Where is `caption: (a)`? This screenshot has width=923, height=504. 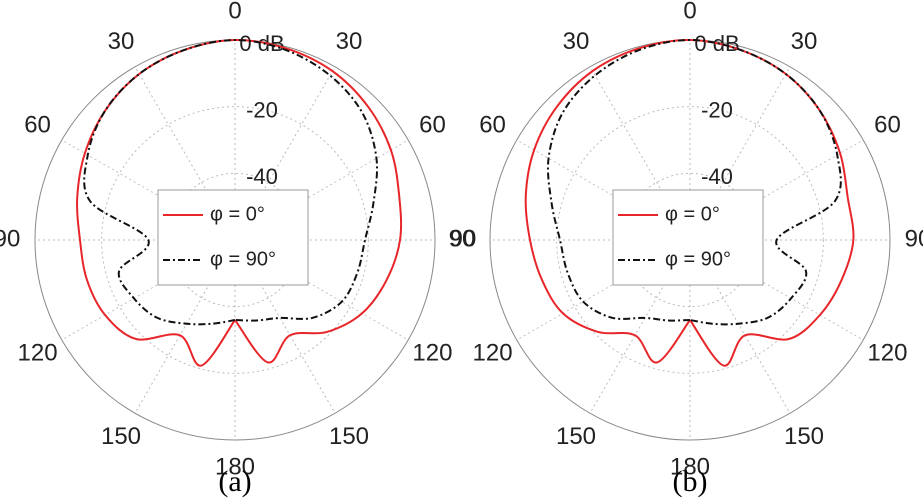
caption: (a) is located at coordinates (234, 481).